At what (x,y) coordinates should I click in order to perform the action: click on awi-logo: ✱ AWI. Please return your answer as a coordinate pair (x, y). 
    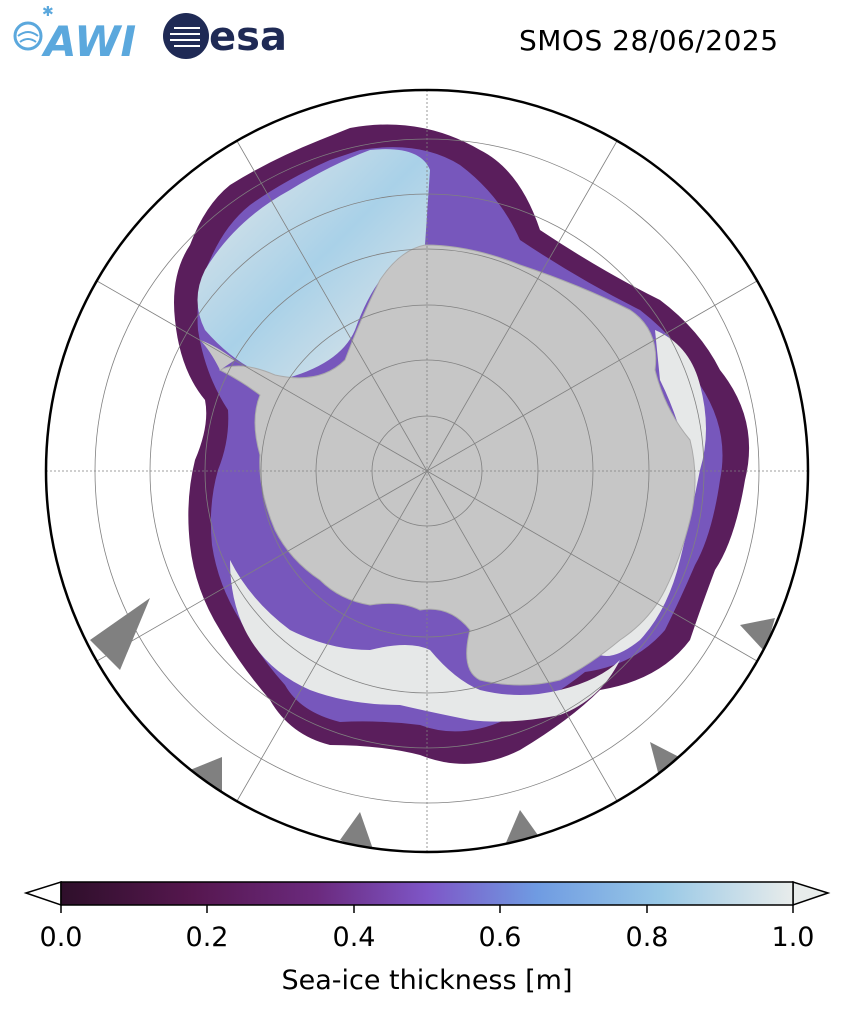
    Looking at the image, I should click on (74, 34).